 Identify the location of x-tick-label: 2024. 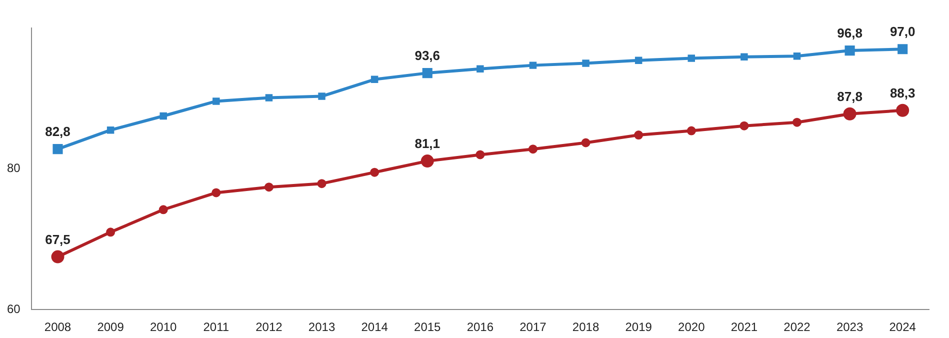
(902, 327).